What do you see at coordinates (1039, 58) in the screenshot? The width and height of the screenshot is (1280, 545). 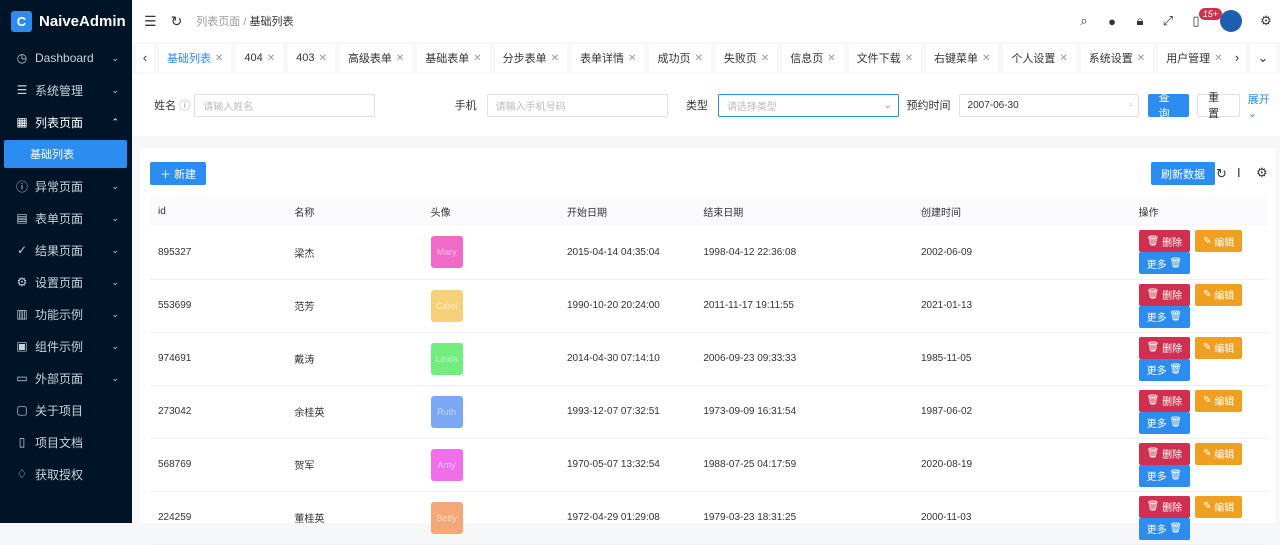 I see `tab: 个人设置 ✕` at bounding box center [1039, 58].